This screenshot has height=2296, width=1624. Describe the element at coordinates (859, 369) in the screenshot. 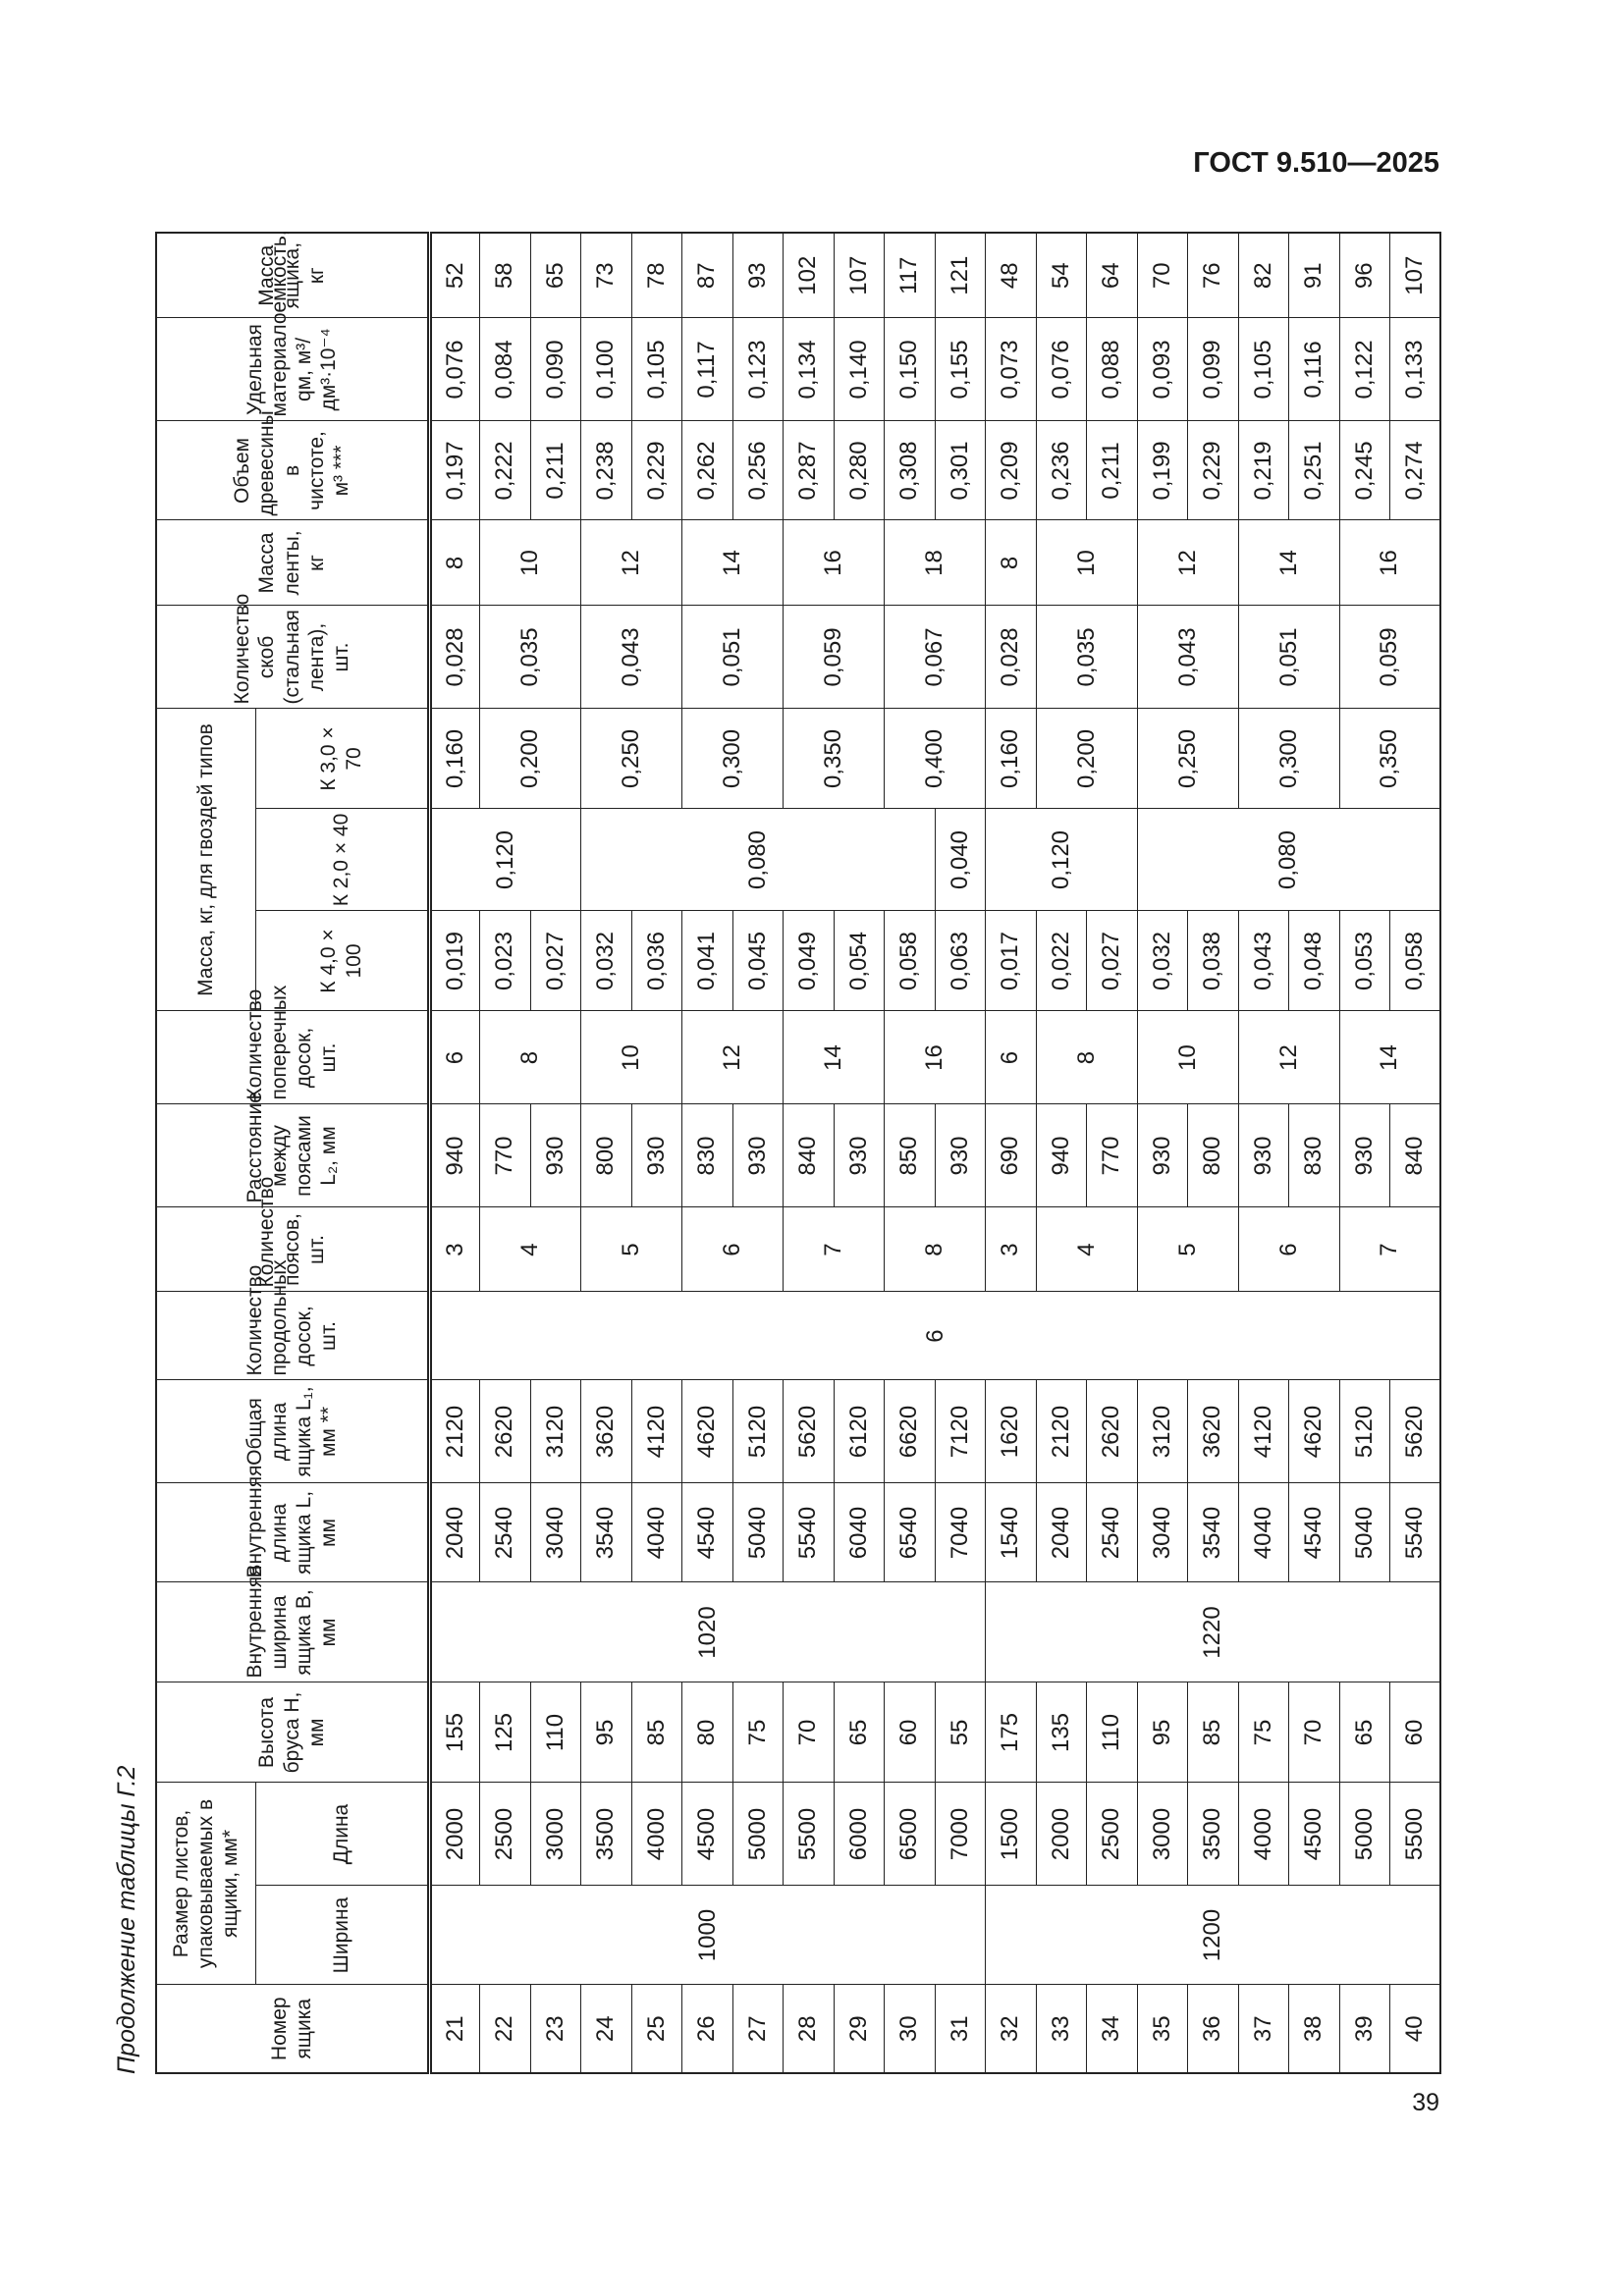

I see `table-cell: 0,140` at that location.